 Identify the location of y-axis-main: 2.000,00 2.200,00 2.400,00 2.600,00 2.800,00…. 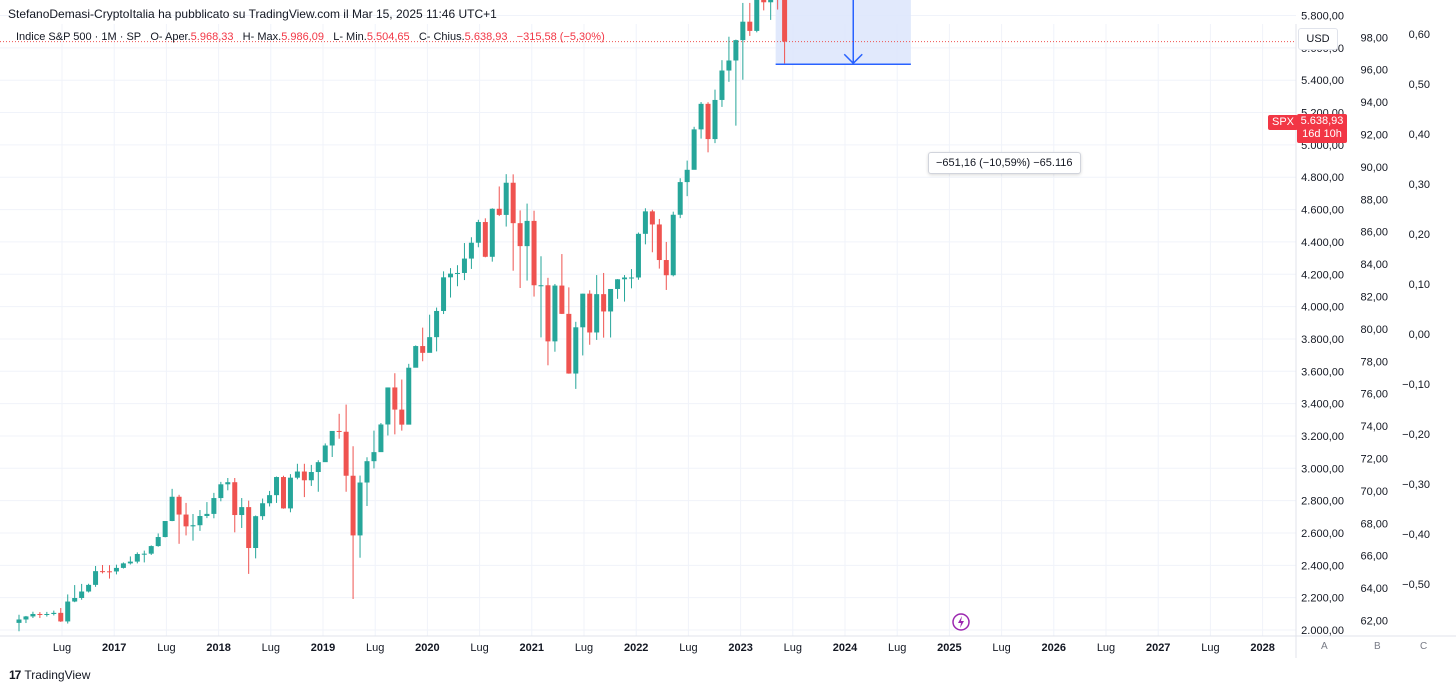
(1322, 318).